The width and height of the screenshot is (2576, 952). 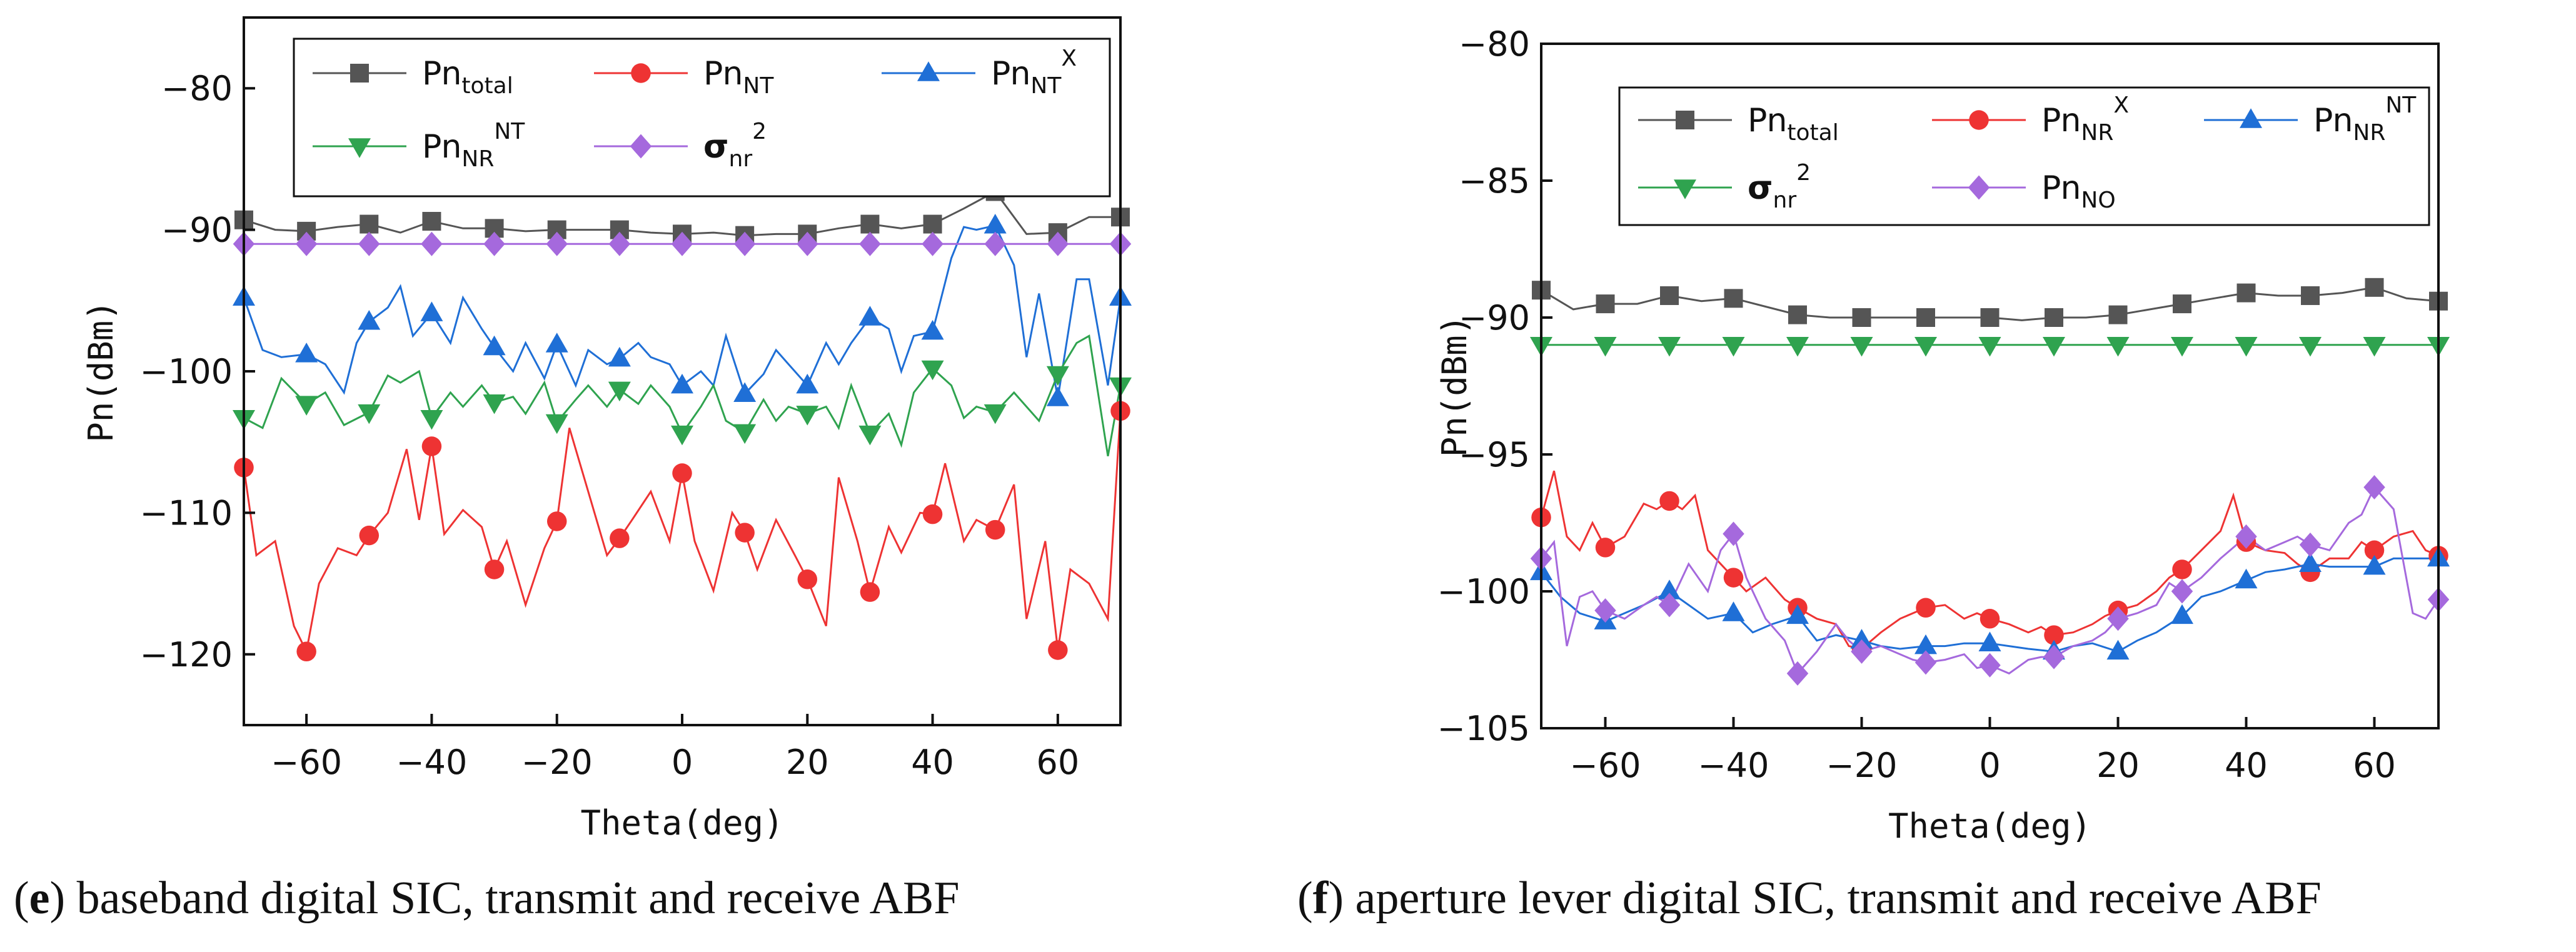 What do you see at coordinates (1605, 766) in the screenshot?
I see `x-tick-label-0: −60` at bounding box center [1605, 766].